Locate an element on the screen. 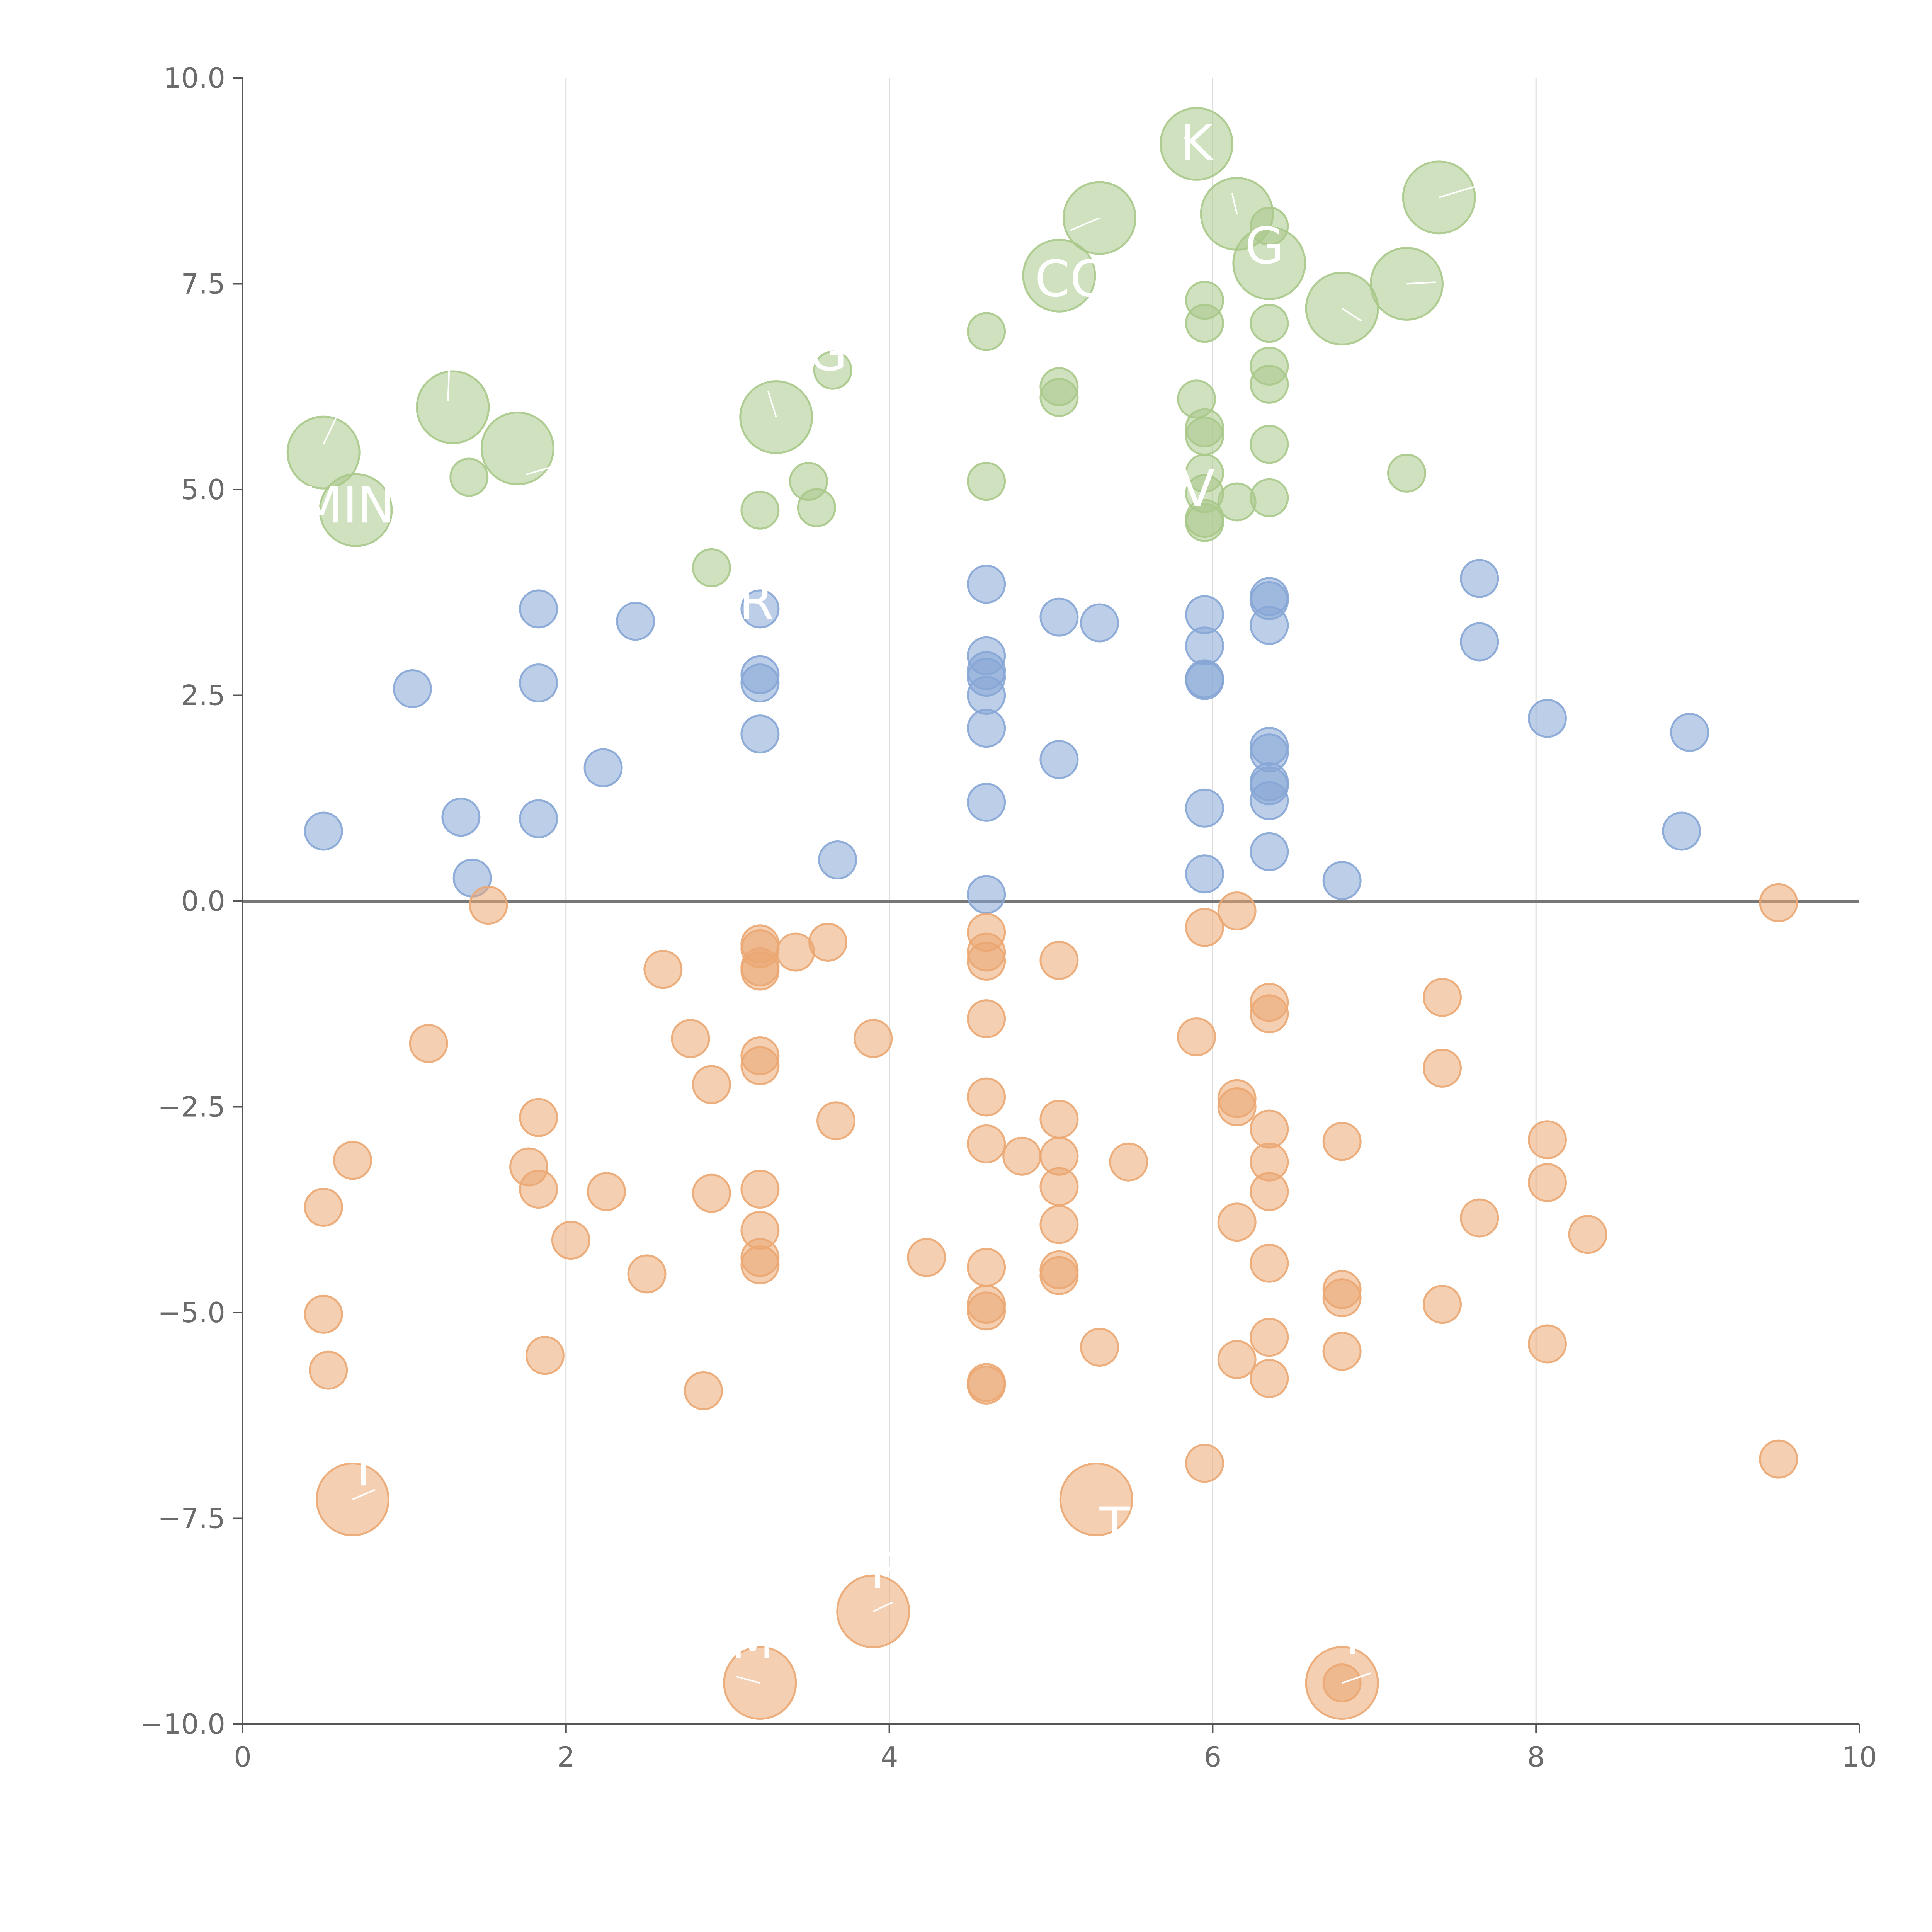  point-label: F is located at coordinates (885, 1571).